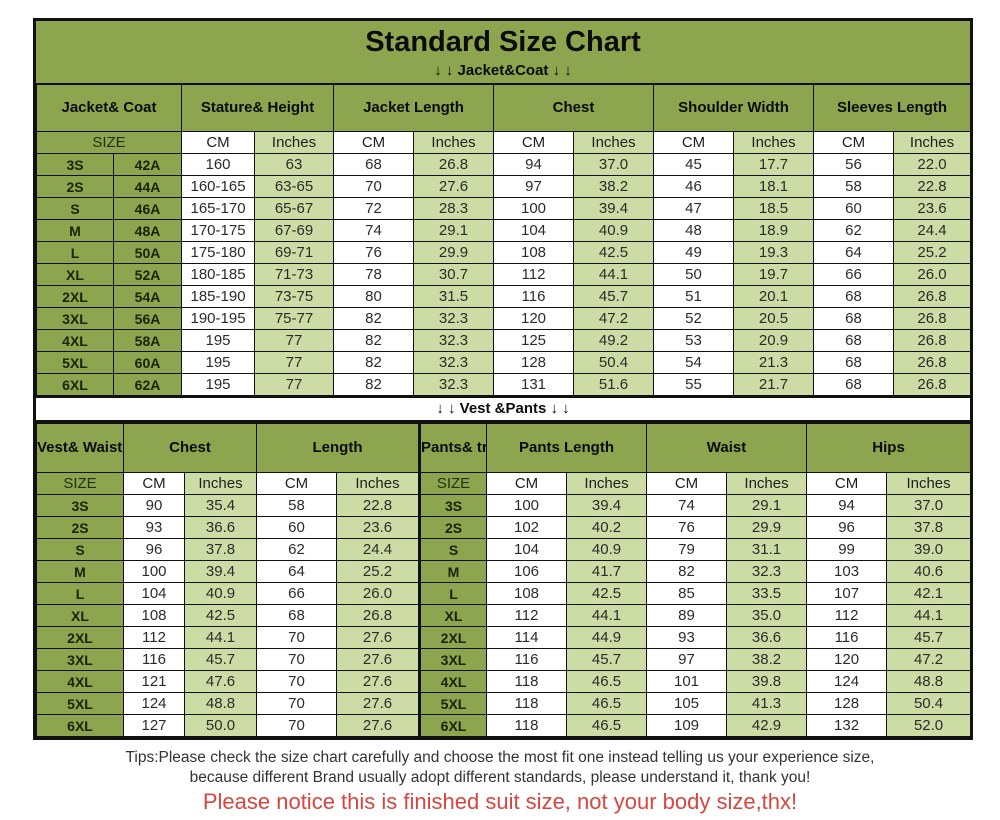 The height and width of the screenshot is (820, 1000). Describe the element at coordinates (767, 659) in the screenshot. I see `value-cell: 38.2` at that location.